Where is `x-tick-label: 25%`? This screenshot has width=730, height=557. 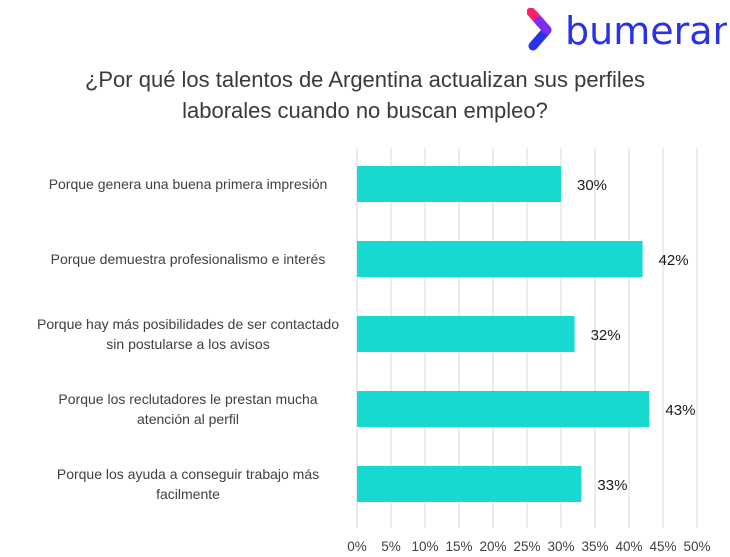 x-tick-label: 25% is located at coordinates (526, 546).